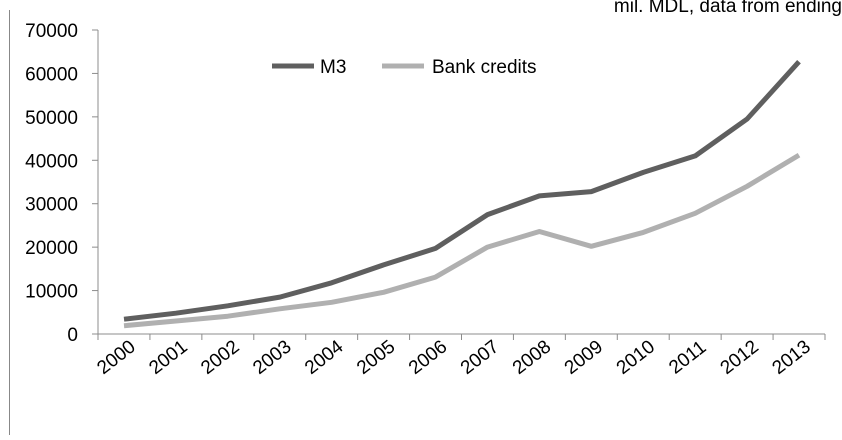 This screenshot has width=842, height=440. I want to click on x-tick-label: 2000, so click(116, 357).